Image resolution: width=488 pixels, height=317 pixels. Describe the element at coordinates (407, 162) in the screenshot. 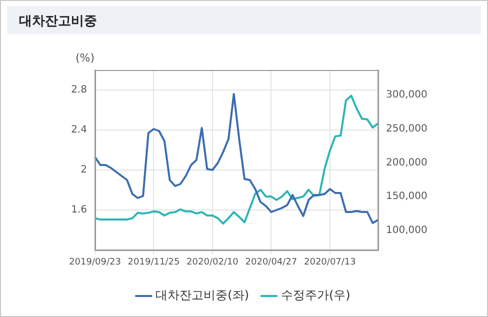

I see `y2-tick-label: 200,000` at that location.